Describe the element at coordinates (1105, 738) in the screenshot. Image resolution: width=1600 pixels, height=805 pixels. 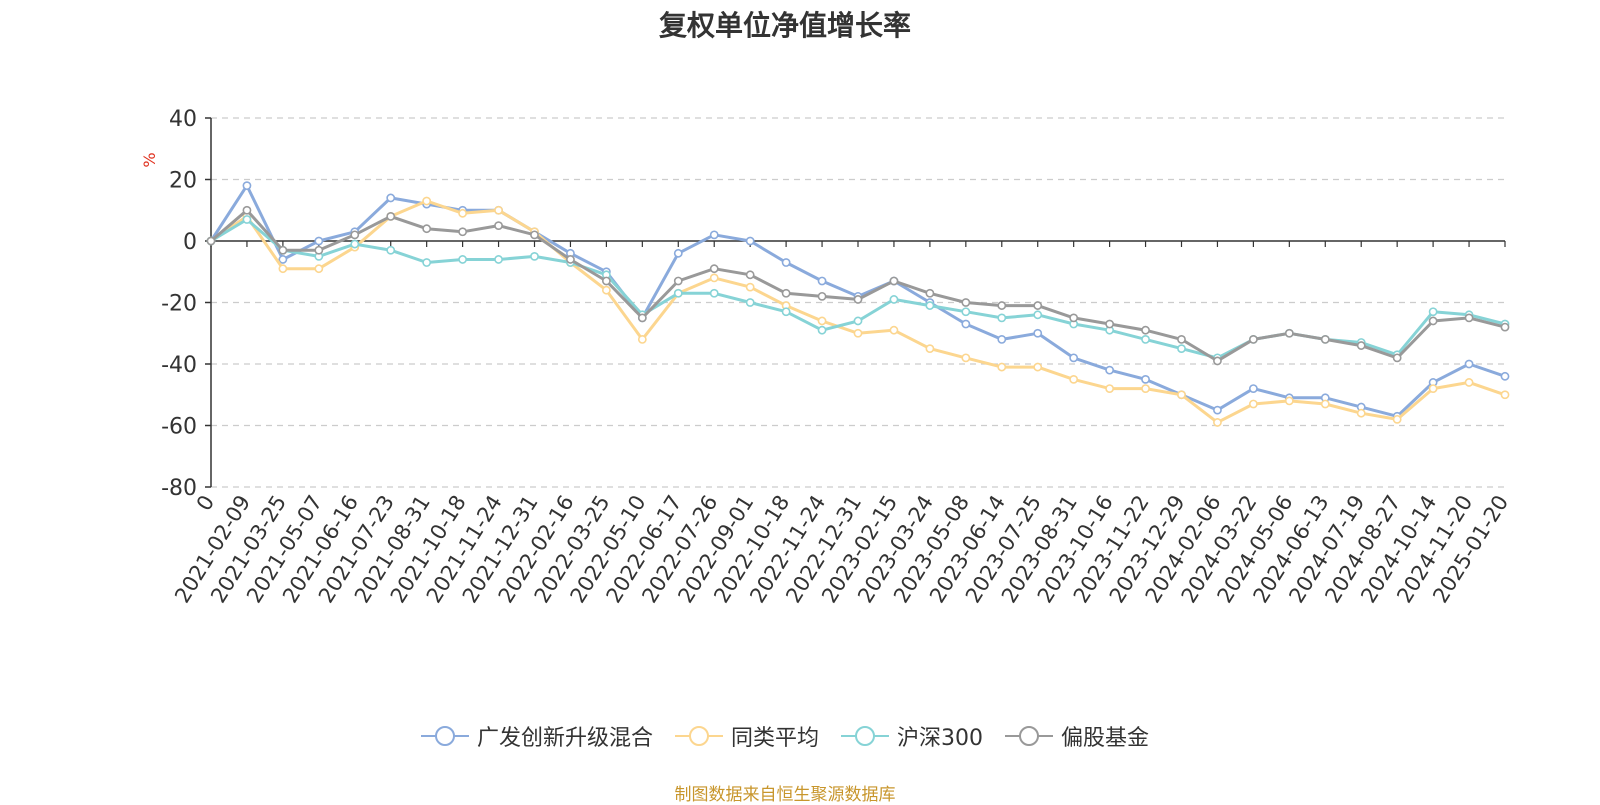
I see `legend-label: 偏股基金` at that location.